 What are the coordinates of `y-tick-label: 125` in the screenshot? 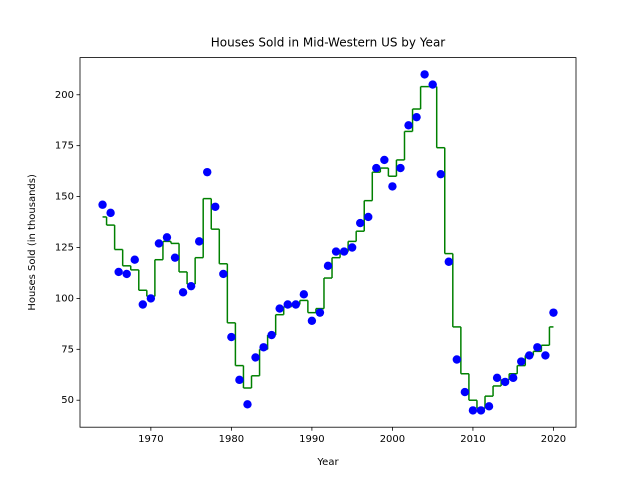 It's located at (64, 247).